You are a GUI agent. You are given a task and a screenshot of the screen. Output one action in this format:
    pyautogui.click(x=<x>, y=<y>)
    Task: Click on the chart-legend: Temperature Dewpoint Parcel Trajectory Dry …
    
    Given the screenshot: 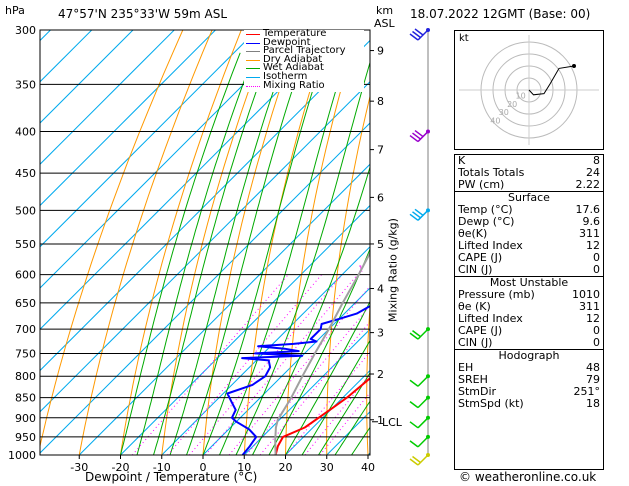 What is the action you would take?
    pyautogui.click(x=304, y=60)
    